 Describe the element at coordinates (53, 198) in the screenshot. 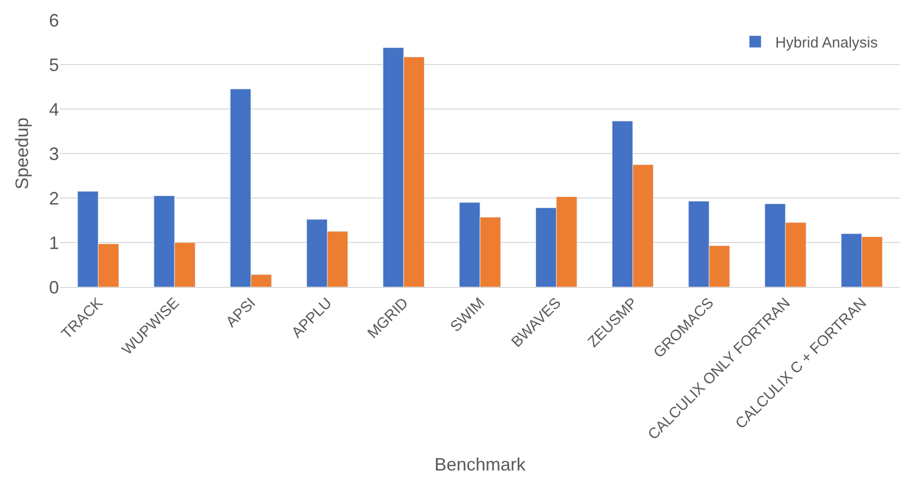

I see `y-tick-label: 2` at that location.